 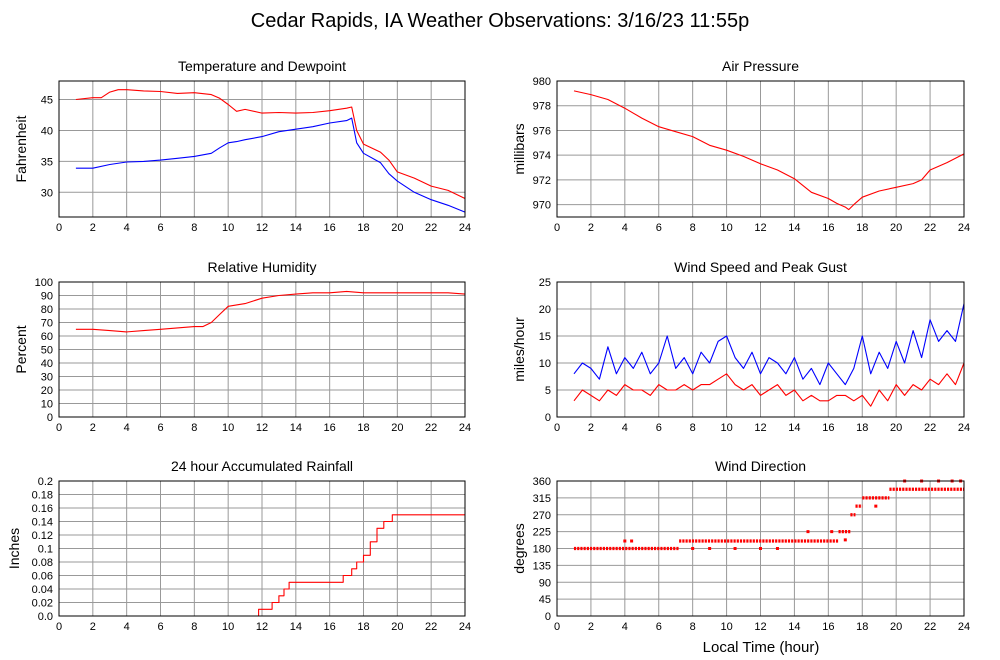 I want to click on pressure-x-tick-label: 14, so click(x=794, y=228).